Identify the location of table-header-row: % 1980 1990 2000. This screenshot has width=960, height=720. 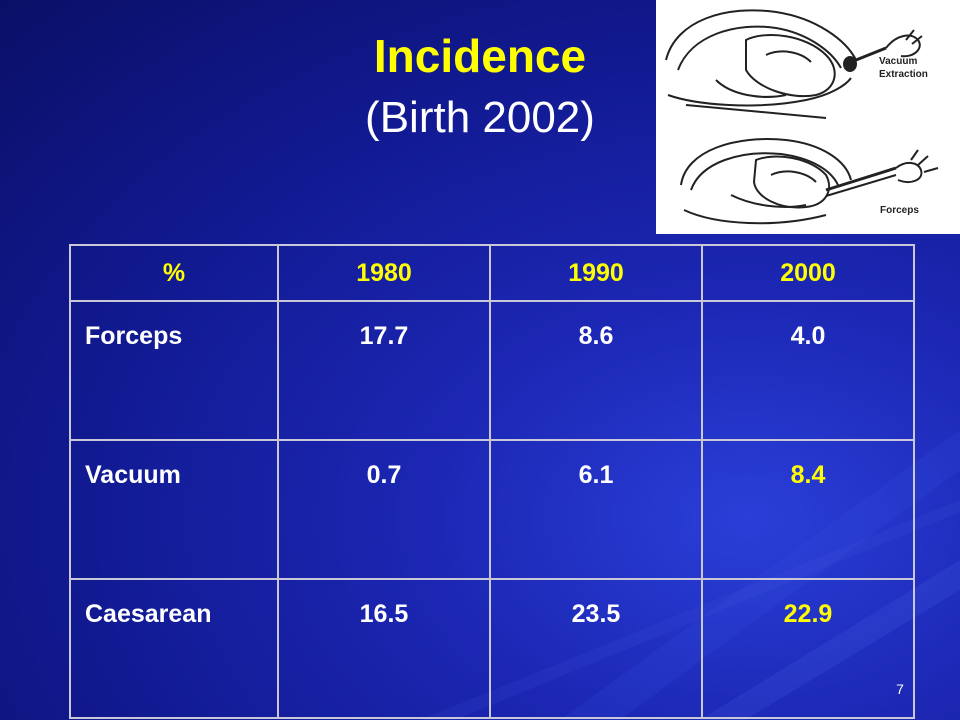
(492, 273).